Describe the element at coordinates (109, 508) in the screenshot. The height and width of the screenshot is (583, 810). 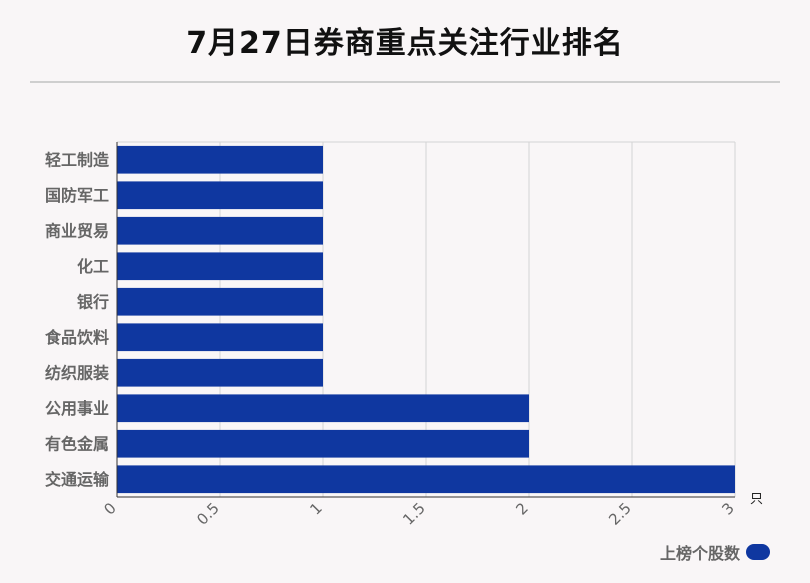
I see `x-tick-label: 0` at that location.